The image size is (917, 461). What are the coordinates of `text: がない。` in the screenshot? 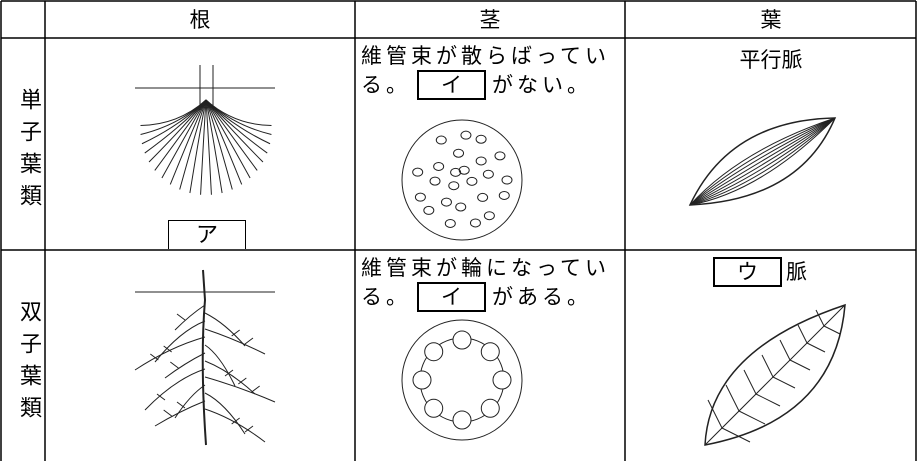 It's located at (542, 85).